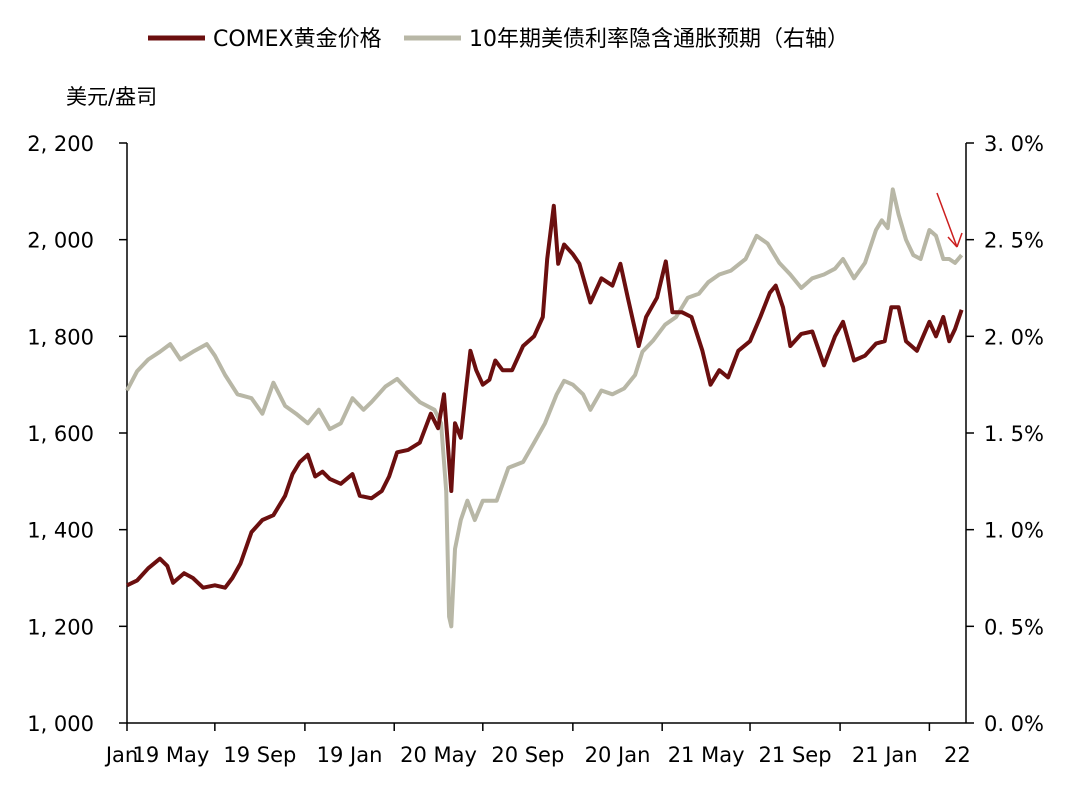  What do you see at coordinates (60, 724) in the screenshot?
I see `left-tick-label: 1, 000` at bounding box center [60, 724].